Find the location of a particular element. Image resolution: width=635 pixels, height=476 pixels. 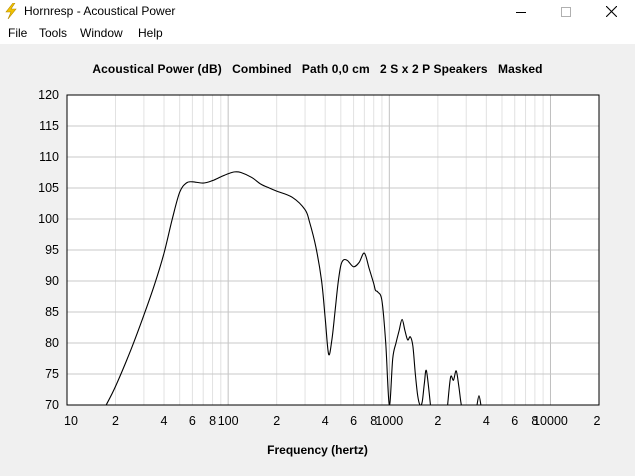

menu-bar: File Tools Window Help is located at coordinates (317, 33).